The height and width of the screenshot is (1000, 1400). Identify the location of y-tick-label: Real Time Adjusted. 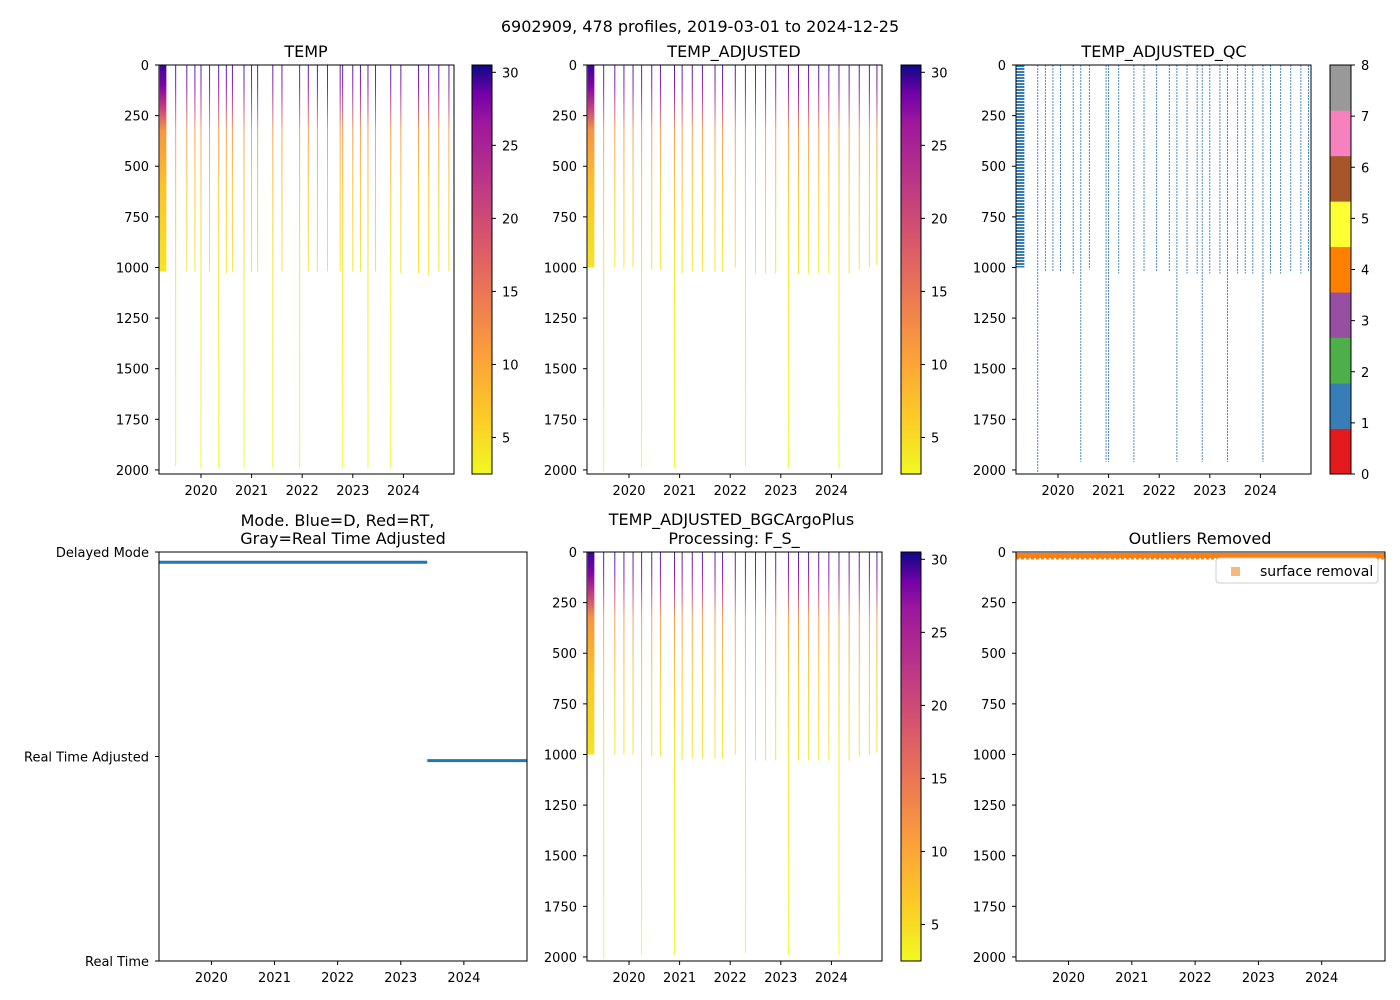
(86, 758).